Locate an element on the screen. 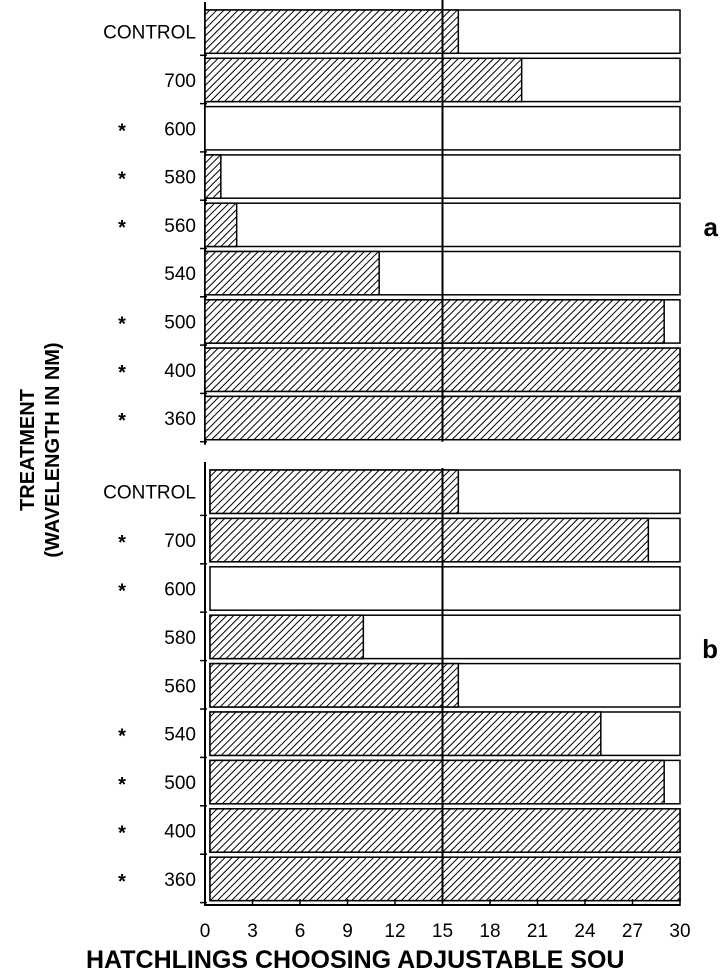 This screenshot has height=973, width=728. x-tick-label: 21 is located at coordinates (537, 931).